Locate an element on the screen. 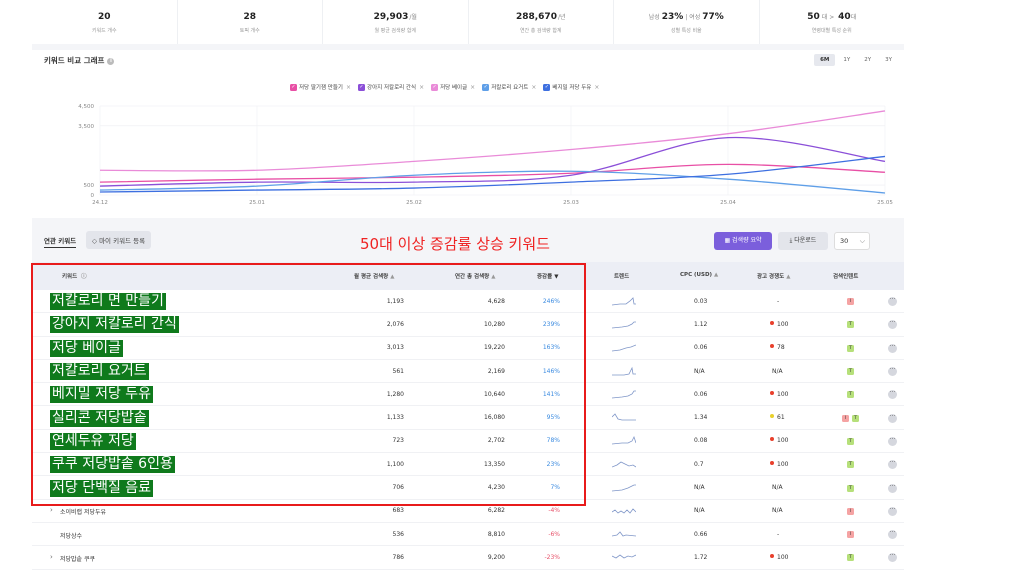  keyword-highlight: 연세두유 저당 is located at coordinates (93, 441).